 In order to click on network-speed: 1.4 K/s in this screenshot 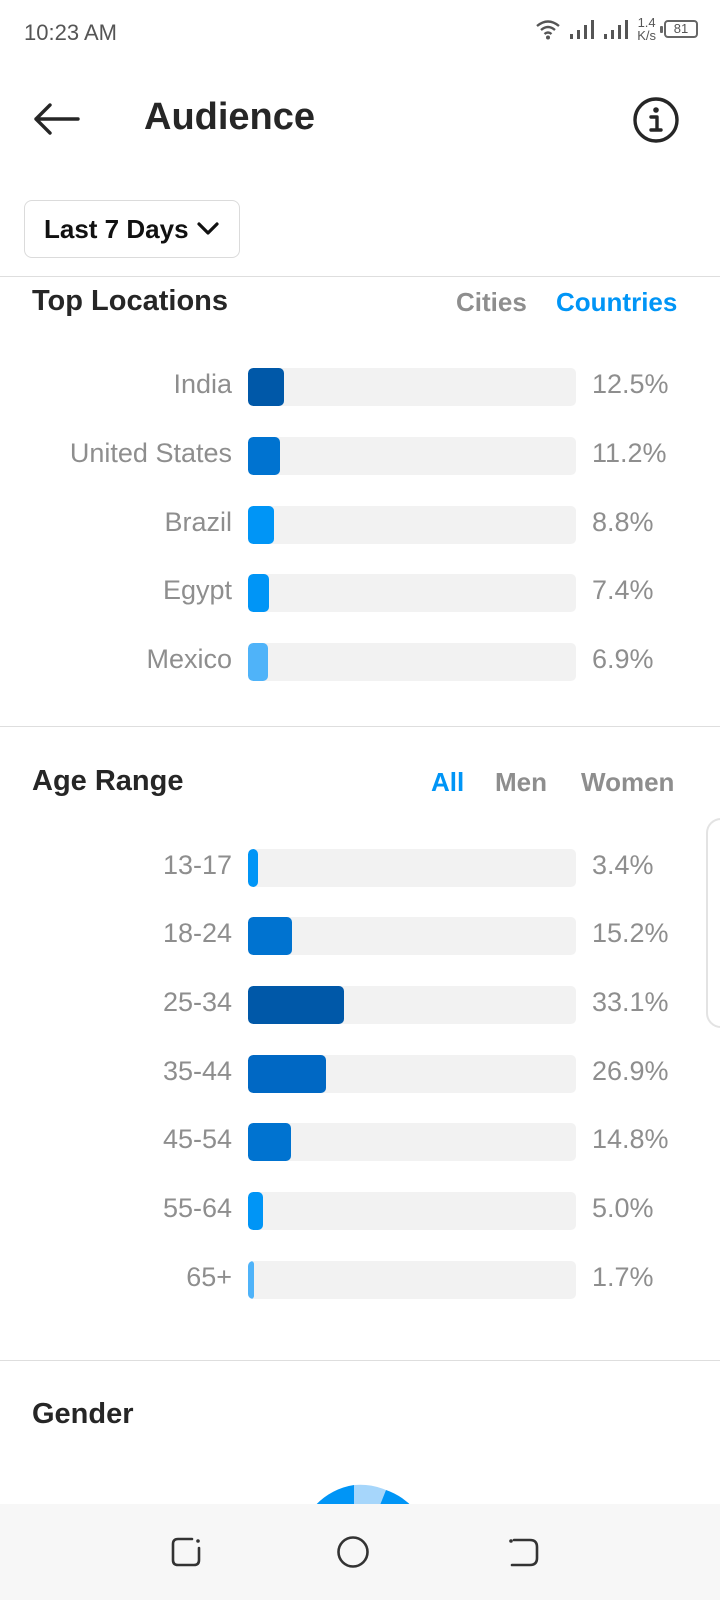, I will do `click(646, 29)`.